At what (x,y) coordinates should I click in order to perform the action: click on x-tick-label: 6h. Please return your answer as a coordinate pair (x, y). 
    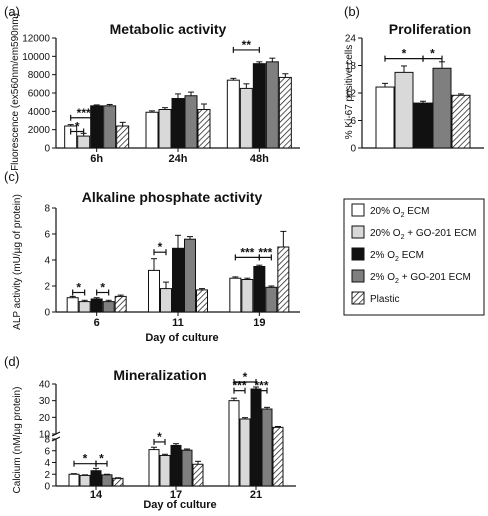
    Looking at the image, I should click on (96, 159).